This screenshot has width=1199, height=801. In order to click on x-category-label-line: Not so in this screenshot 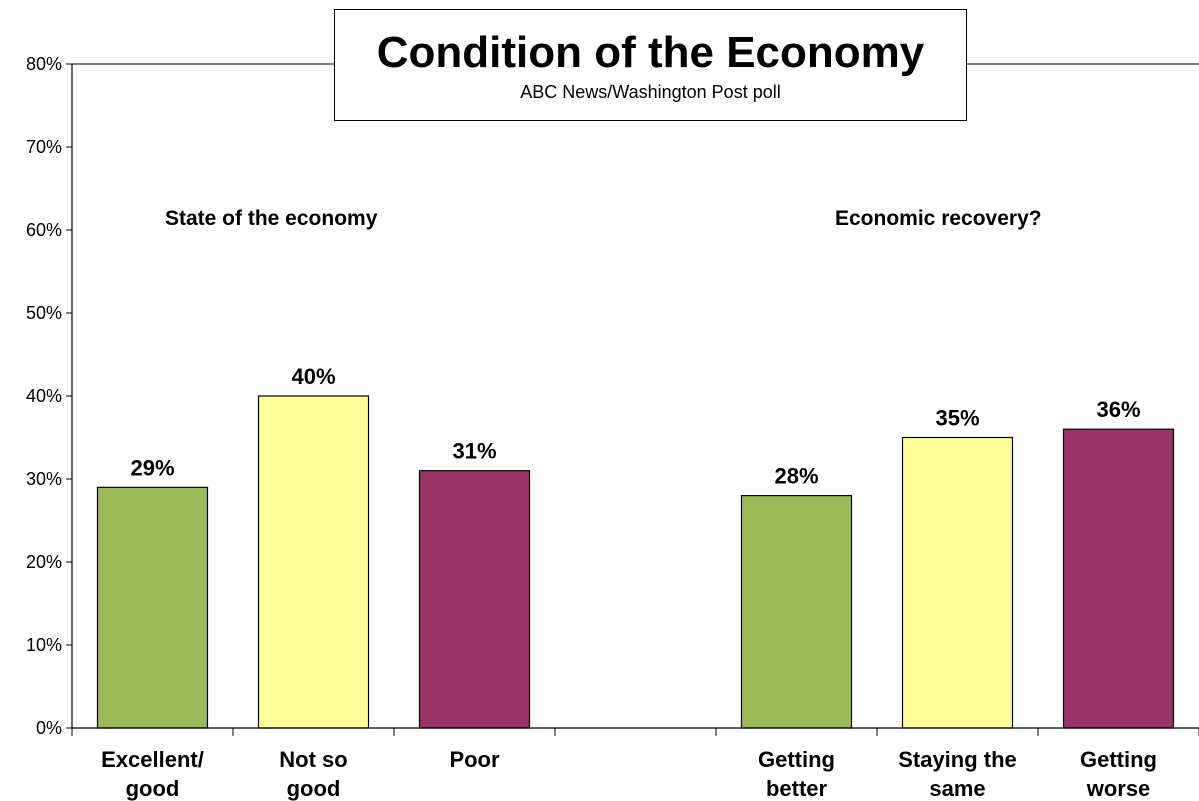, I will do `click(313, 759)`.